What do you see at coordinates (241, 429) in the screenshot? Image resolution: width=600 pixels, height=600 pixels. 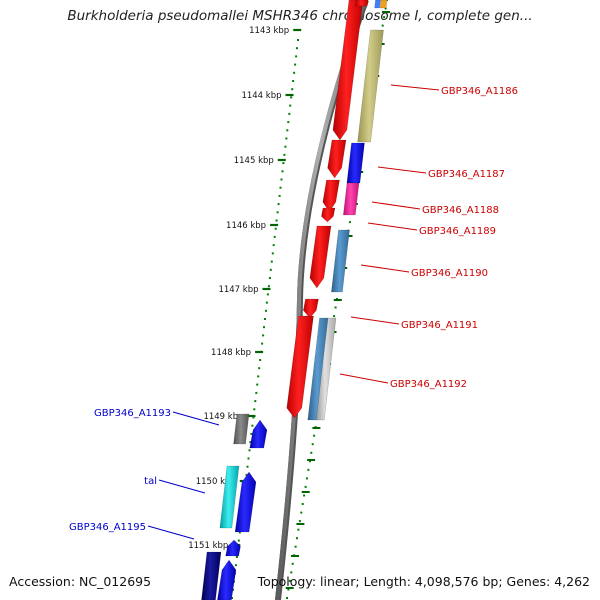 I see `gene-a1193` at bounding box center [241, 429].